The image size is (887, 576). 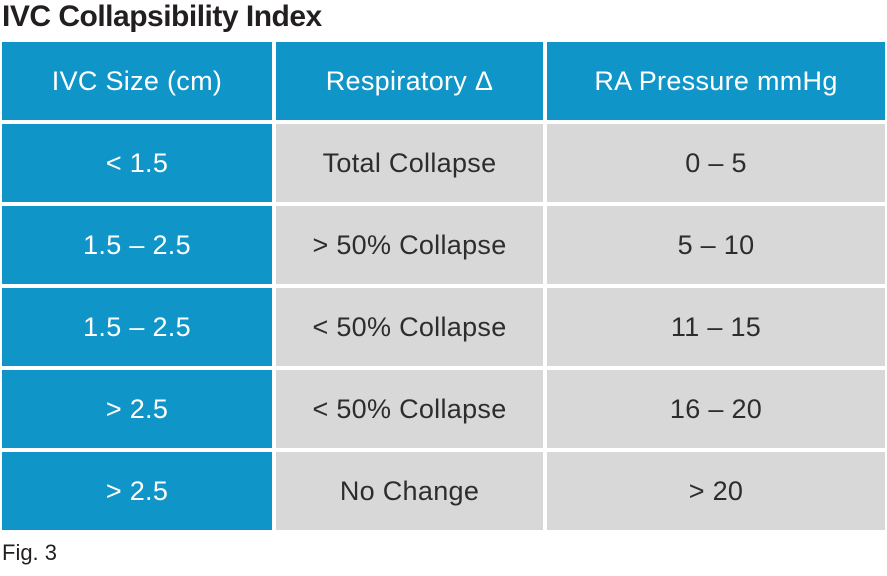 I want to click on table-cell-row4-ivc-size: > 2.5, so click(x=137, y=409).